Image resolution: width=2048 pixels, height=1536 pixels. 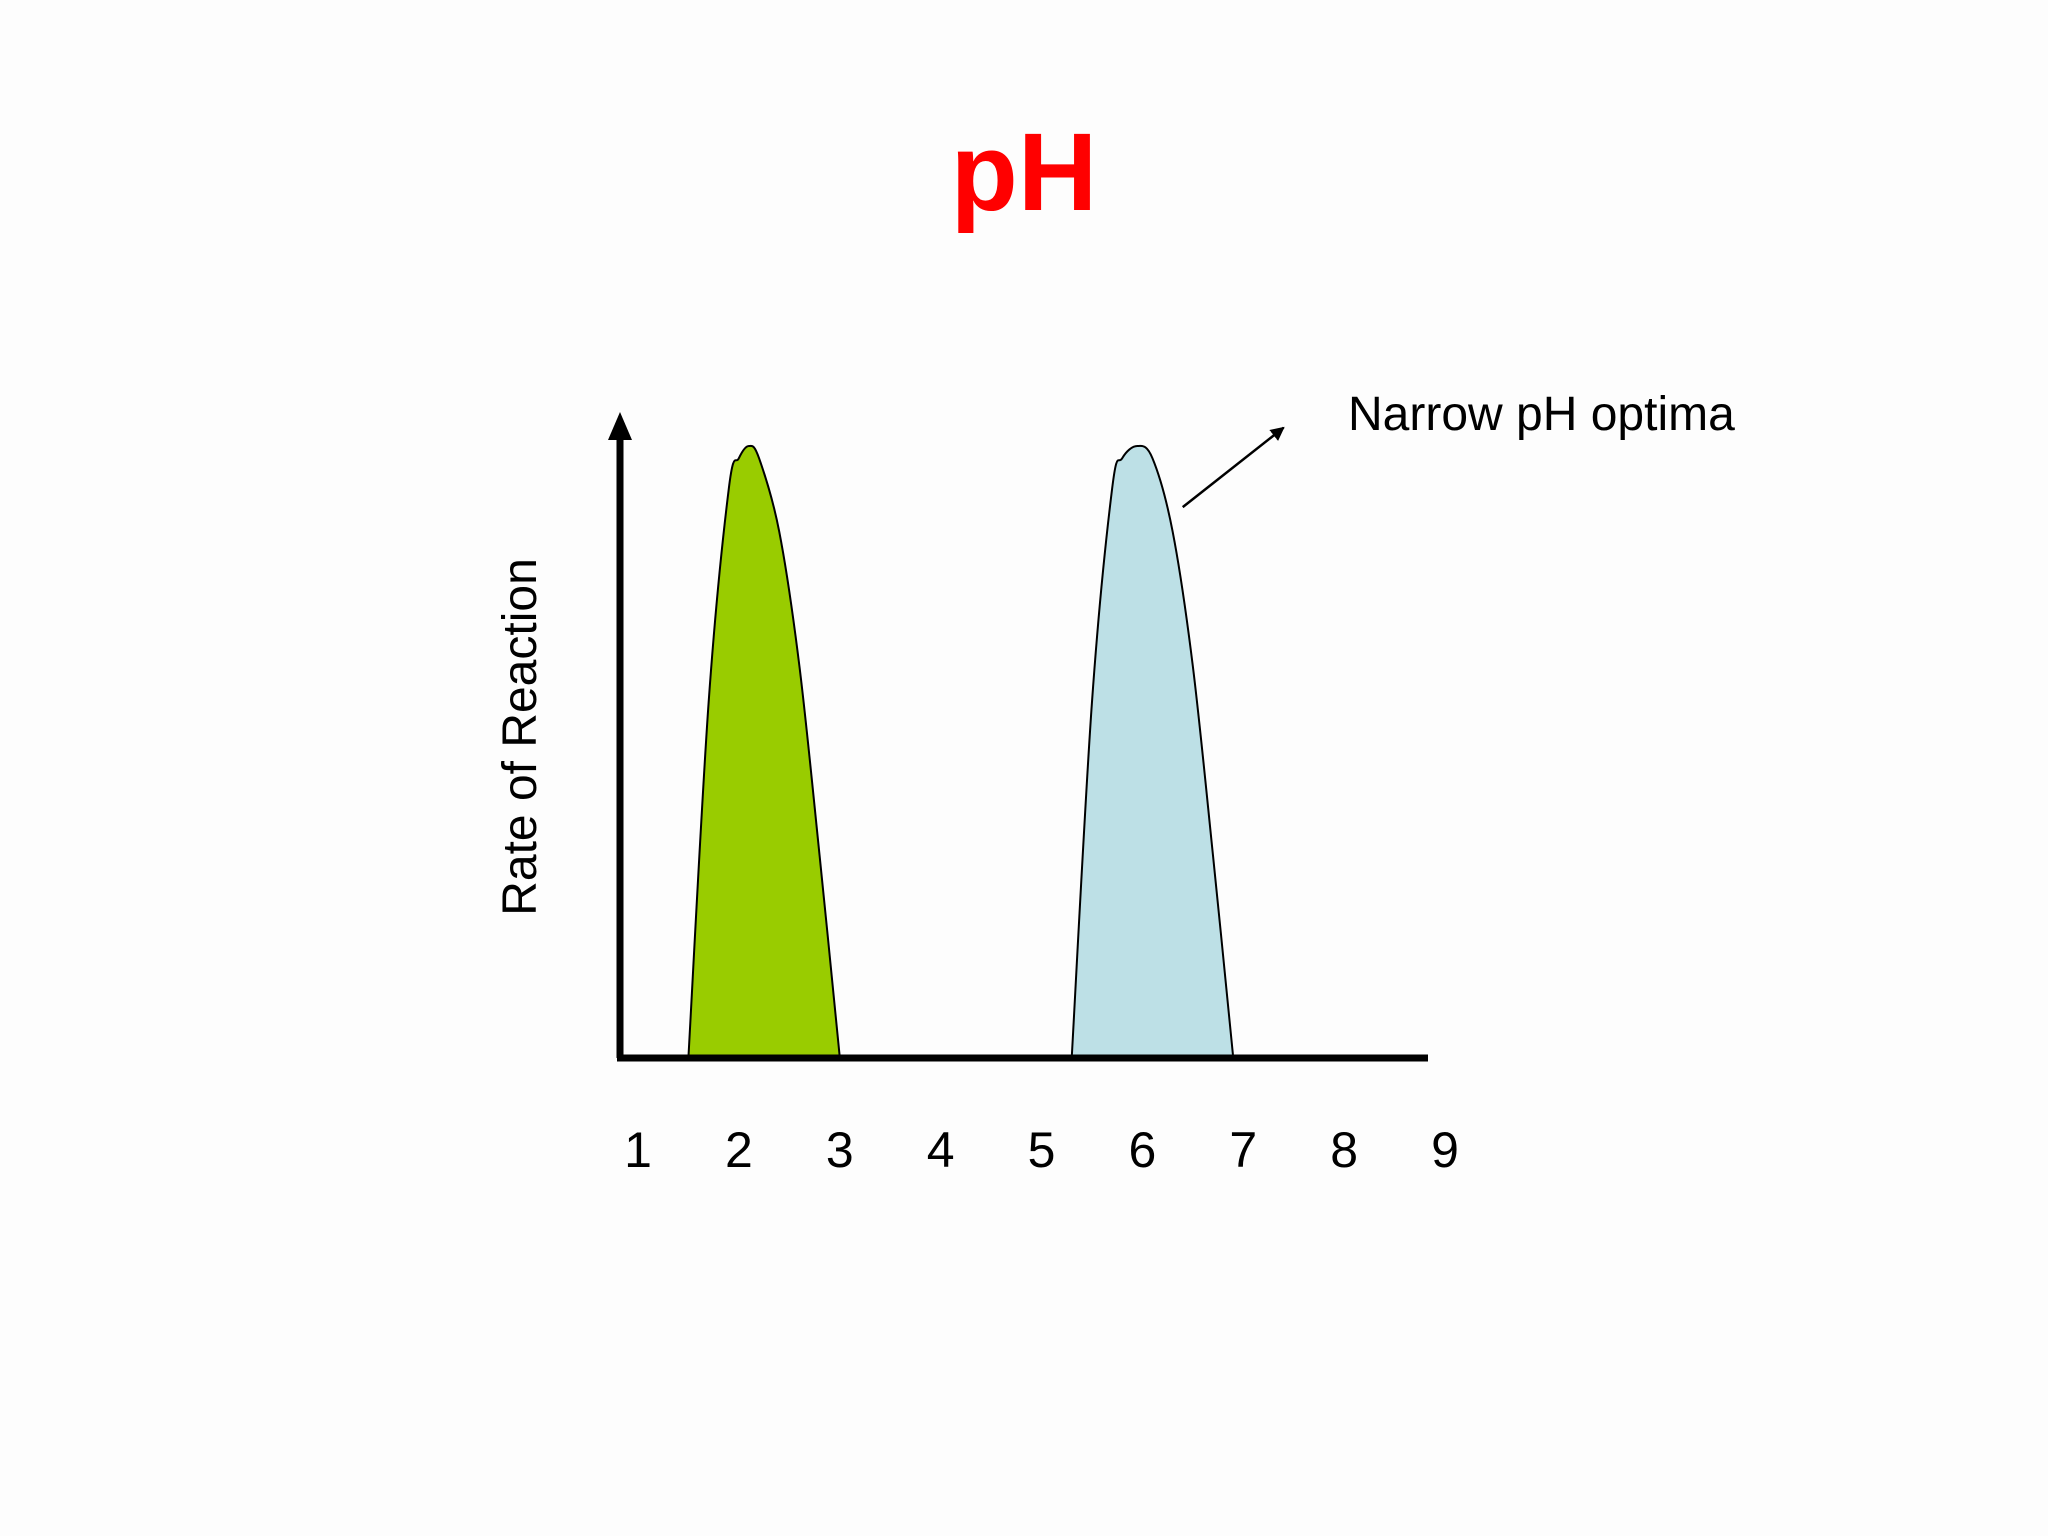 What do you see at coordinates (620, 426) in the screenshot?
I see `y-axis-arrowhead` at bounding box center [620, 426].